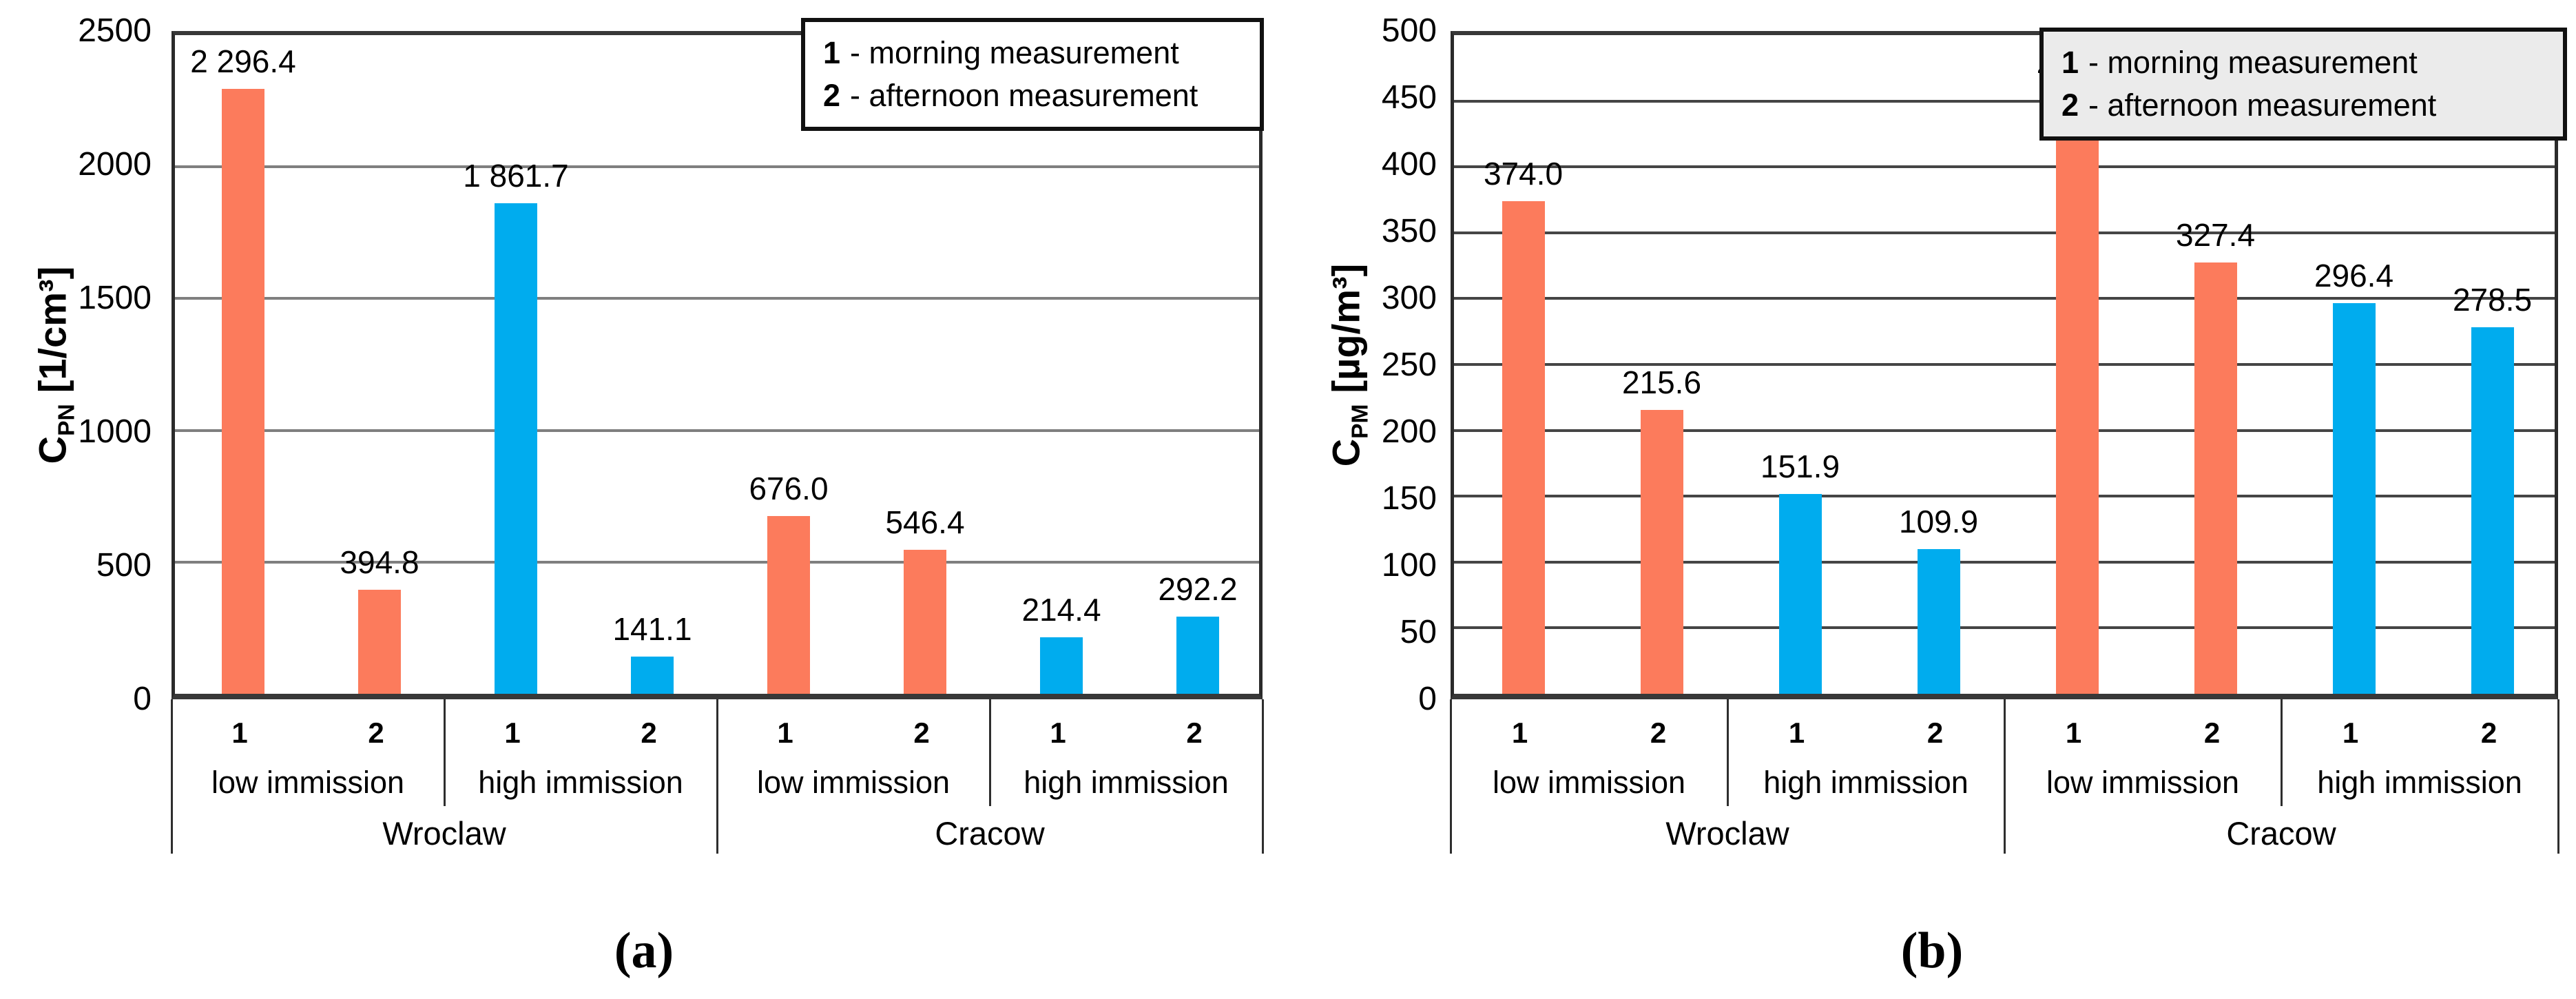  Describe the element at coordinates (1198, 589) in the screenshot. I see `bar-value-label: 292.2` at that location.